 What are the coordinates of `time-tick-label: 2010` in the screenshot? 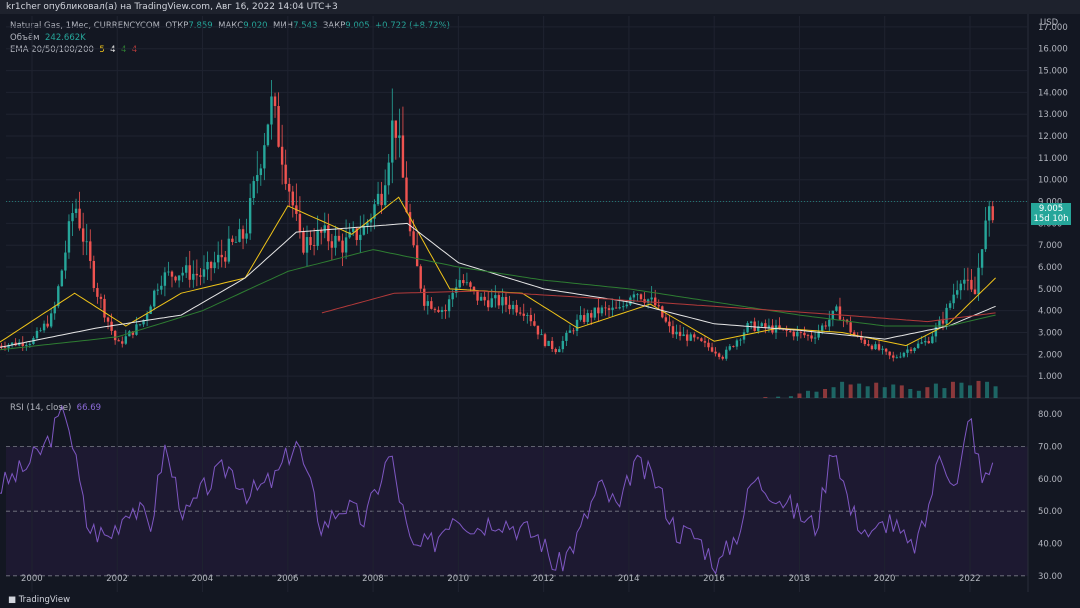 It's located at (458, 579).